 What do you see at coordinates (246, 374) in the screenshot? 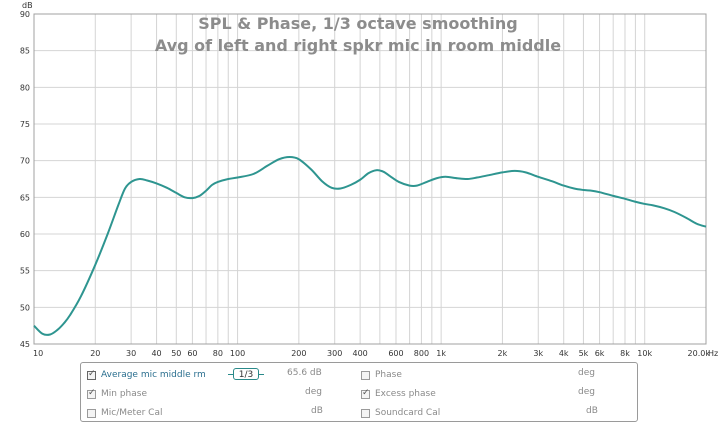
I see `smoothing-badge: 1/3` at bounding box center [246, 374].